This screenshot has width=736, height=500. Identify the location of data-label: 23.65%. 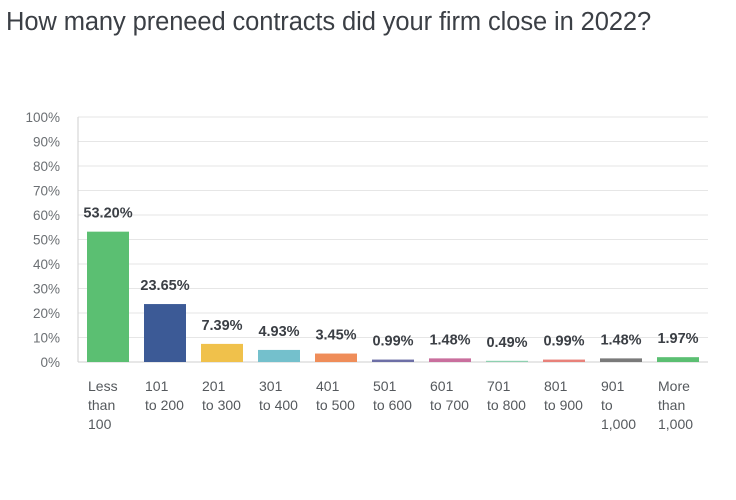
(164, 286).